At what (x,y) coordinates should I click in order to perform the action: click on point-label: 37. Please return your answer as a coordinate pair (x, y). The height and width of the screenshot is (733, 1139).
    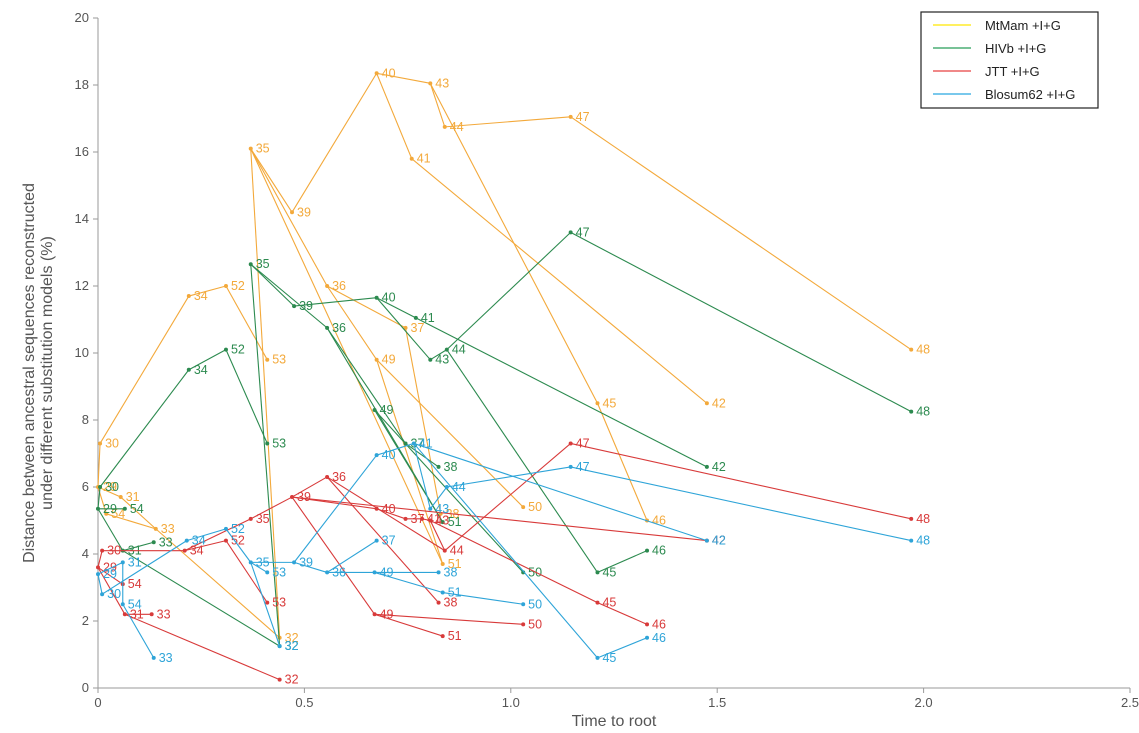
    Looking at the image, I should click on (418, 328).